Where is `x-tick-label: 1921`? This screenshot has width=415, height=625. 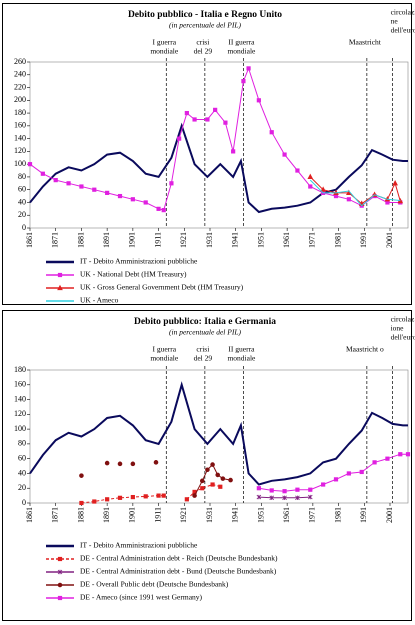 x-tick-label: 1921 is located at coordinates (183, 515).